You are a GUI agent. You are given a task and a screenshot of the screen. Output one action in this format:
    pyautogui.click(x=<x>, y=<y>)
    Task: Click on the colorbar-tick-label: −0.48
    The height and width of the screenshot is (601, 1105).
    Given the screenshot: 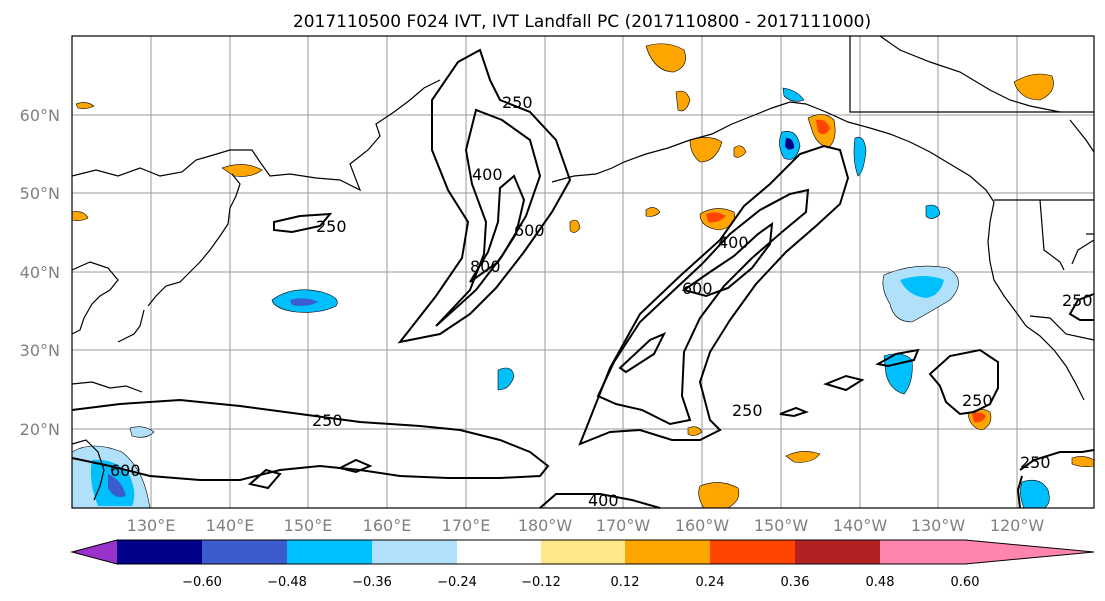 What is the action you would take?
    pyautogui.click(x=287, y=582)
    